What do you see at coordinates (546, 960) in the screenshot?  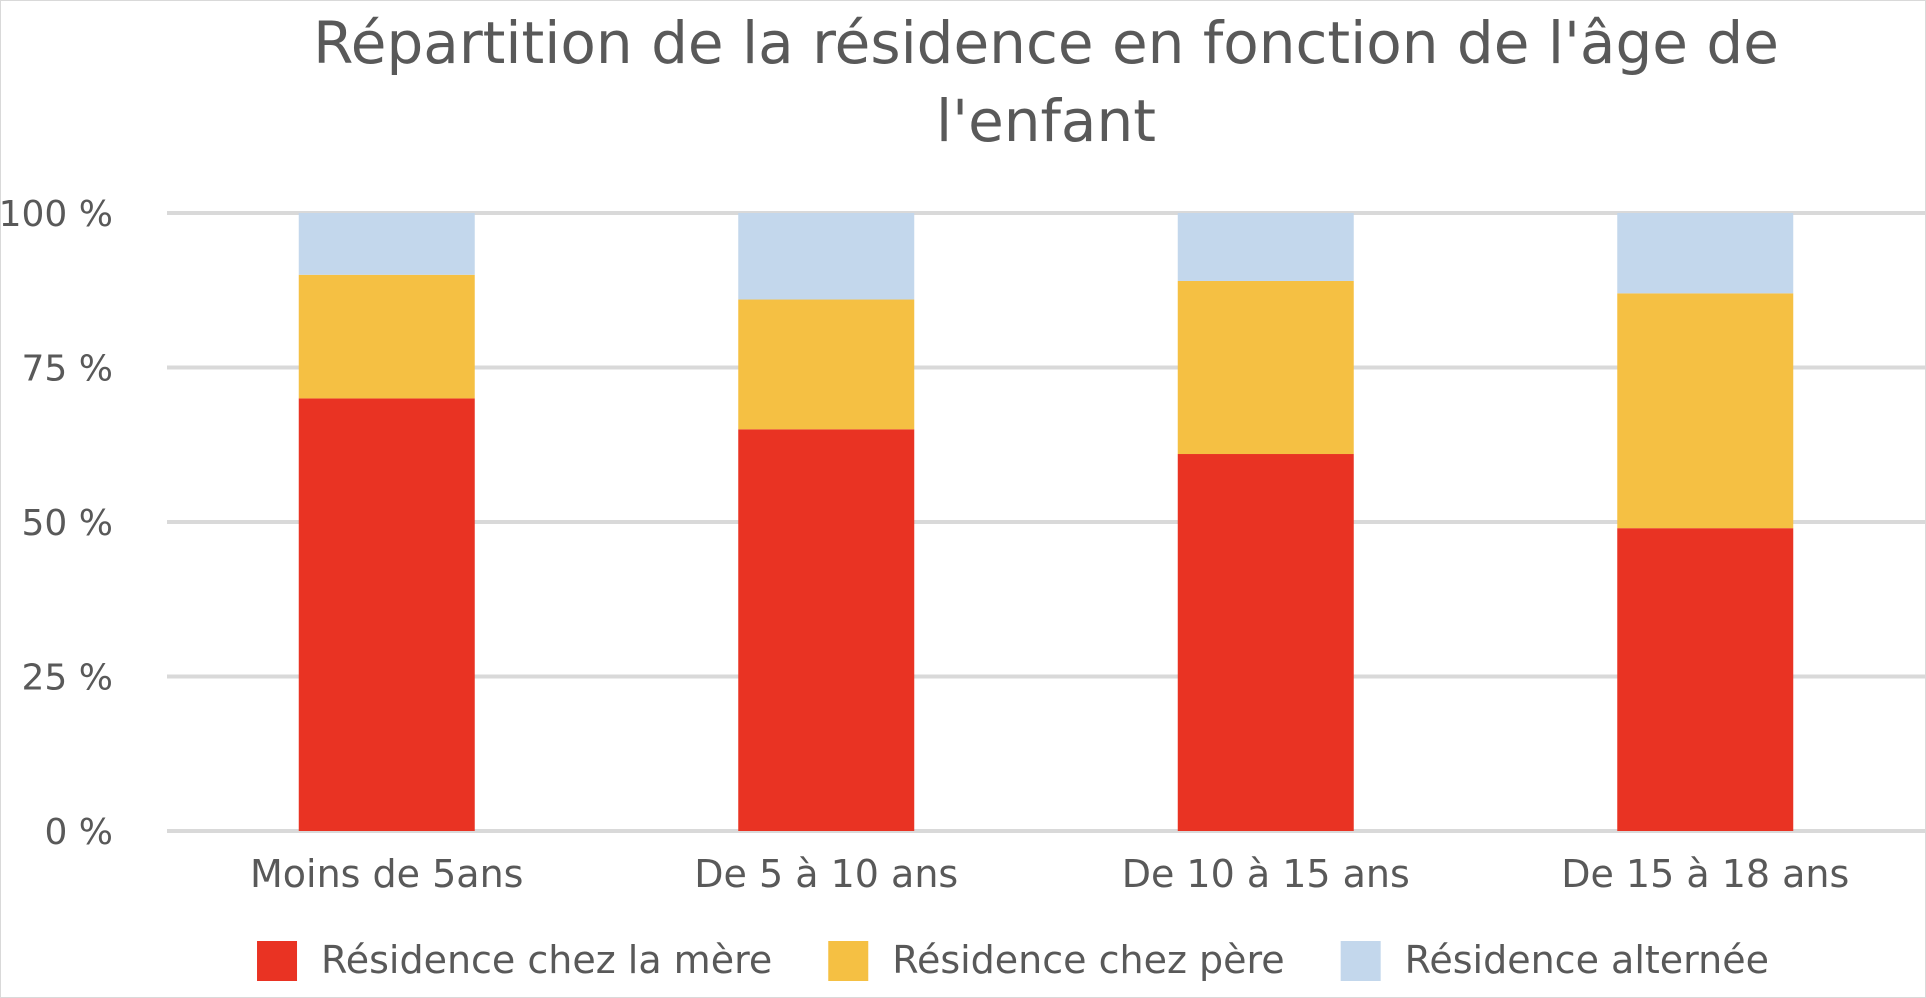 I see `legend-label: Résidence chez la mère` at bounding box center [546, 960].